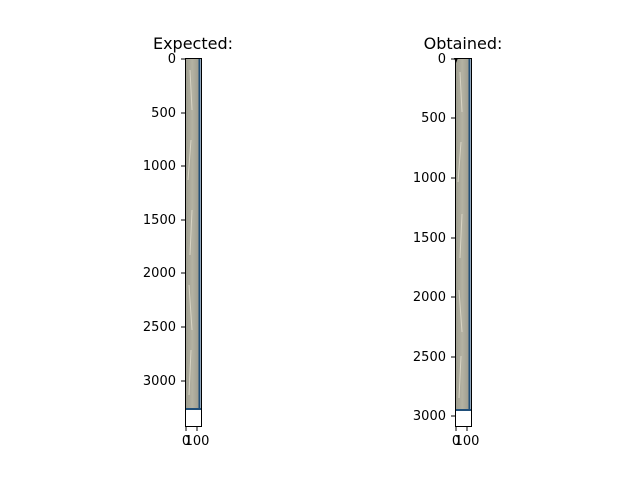  I want to click on panel-expected: Expected: 0 500 1000 1500 2000, so click(188, 241).